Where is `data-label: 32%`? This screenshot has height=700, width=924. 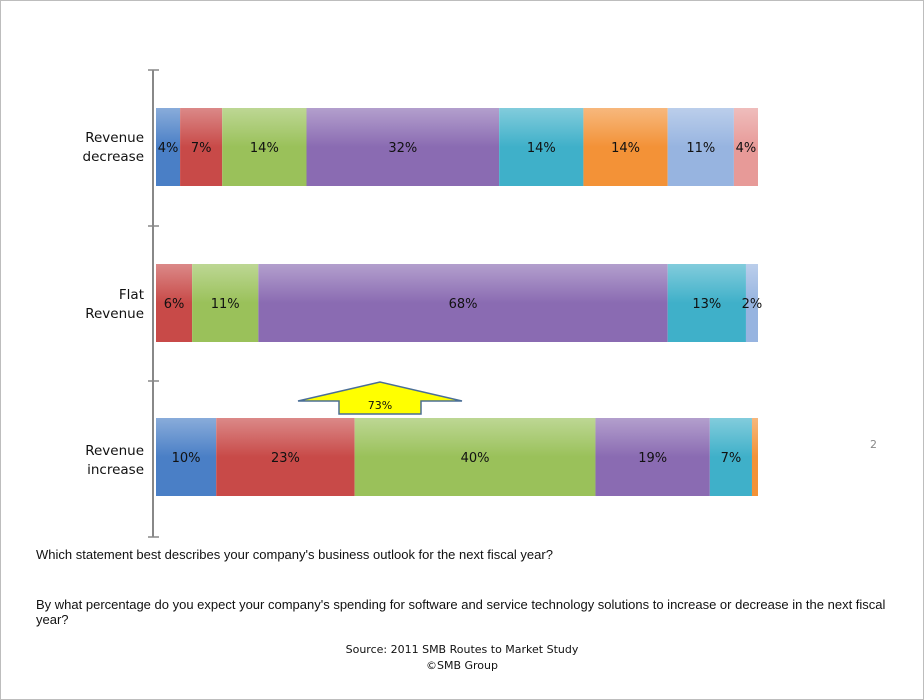 data-label: 32% is located at coordinates (402, 148).